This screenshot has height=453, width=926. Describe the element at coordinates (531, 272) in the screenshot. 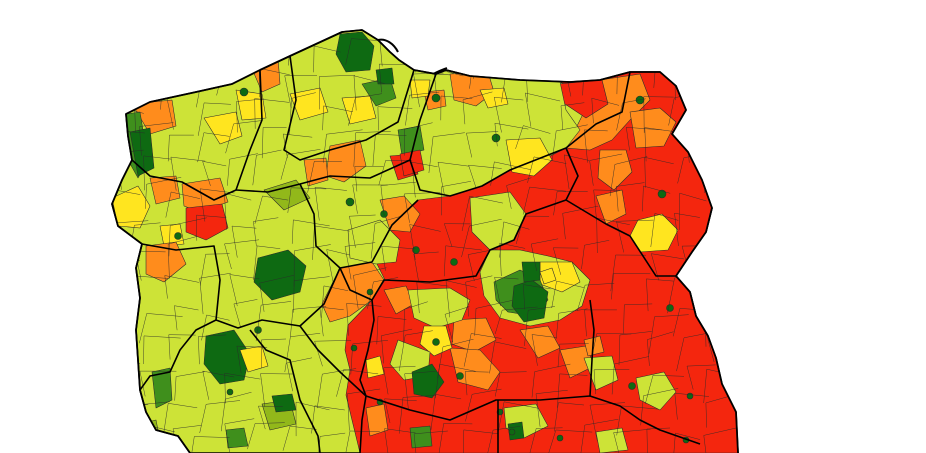

I see `warsaw-small-dg` at that location.